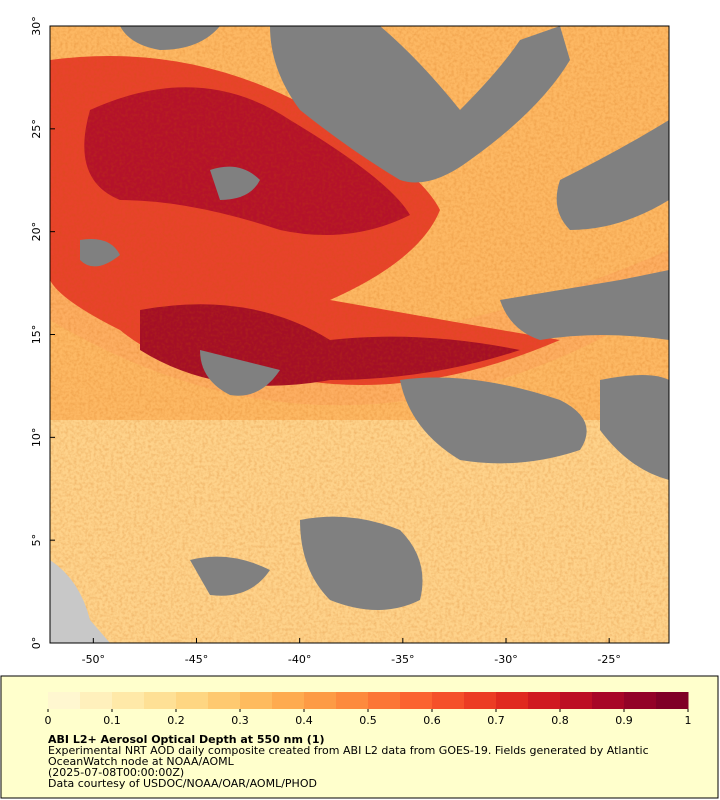 Image resolution: width=720 pixels, height=800 pixels. I want to click on y-tick-label: 0°, so click(36, 643).